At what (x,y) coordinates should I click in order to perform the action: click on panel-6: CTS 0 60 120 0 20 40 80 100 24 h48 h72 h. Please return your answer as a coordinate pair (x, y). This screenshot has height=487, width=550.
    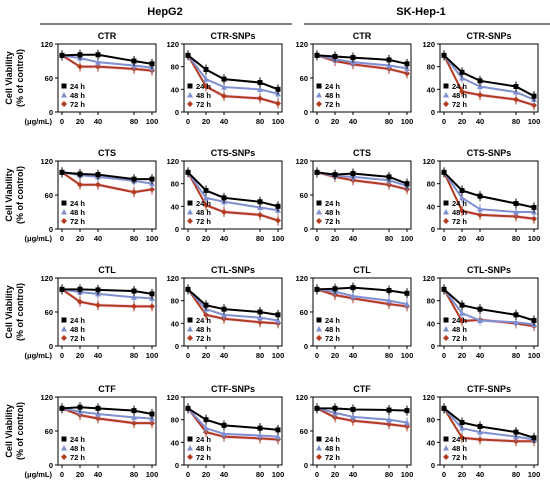
    Looking at the image, I should click on (354, 195).